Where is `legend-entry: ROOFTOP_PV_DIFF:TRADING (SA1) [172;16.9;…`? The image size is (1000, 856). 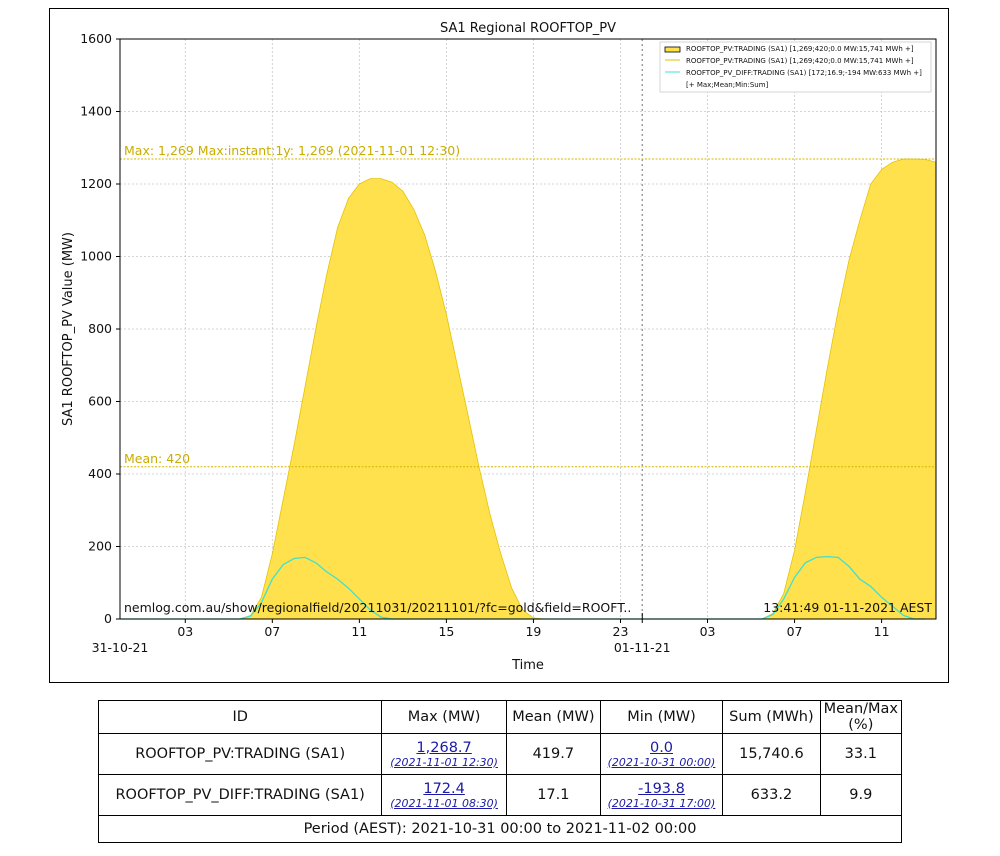
legend-entry: ROOFTOP_PV_DIFF:TRADING (SA1) [172;16.9;… is located at coordinates (804, 73).